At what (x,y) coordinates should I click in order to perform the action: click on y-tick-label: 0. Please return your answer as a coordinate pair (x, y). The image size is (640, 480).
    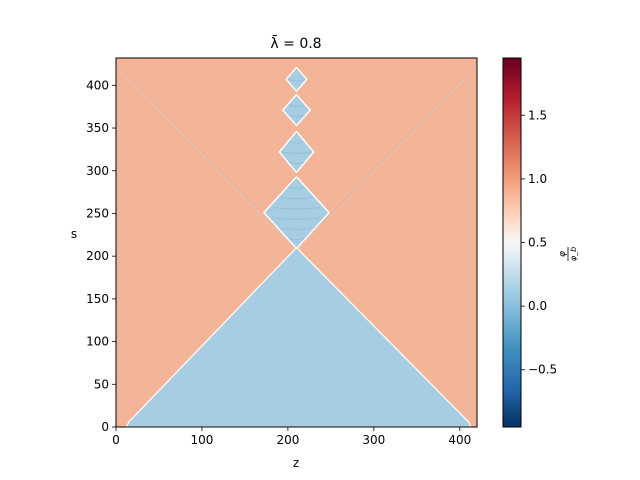
    Looking at the image, I should click on (105, 427).